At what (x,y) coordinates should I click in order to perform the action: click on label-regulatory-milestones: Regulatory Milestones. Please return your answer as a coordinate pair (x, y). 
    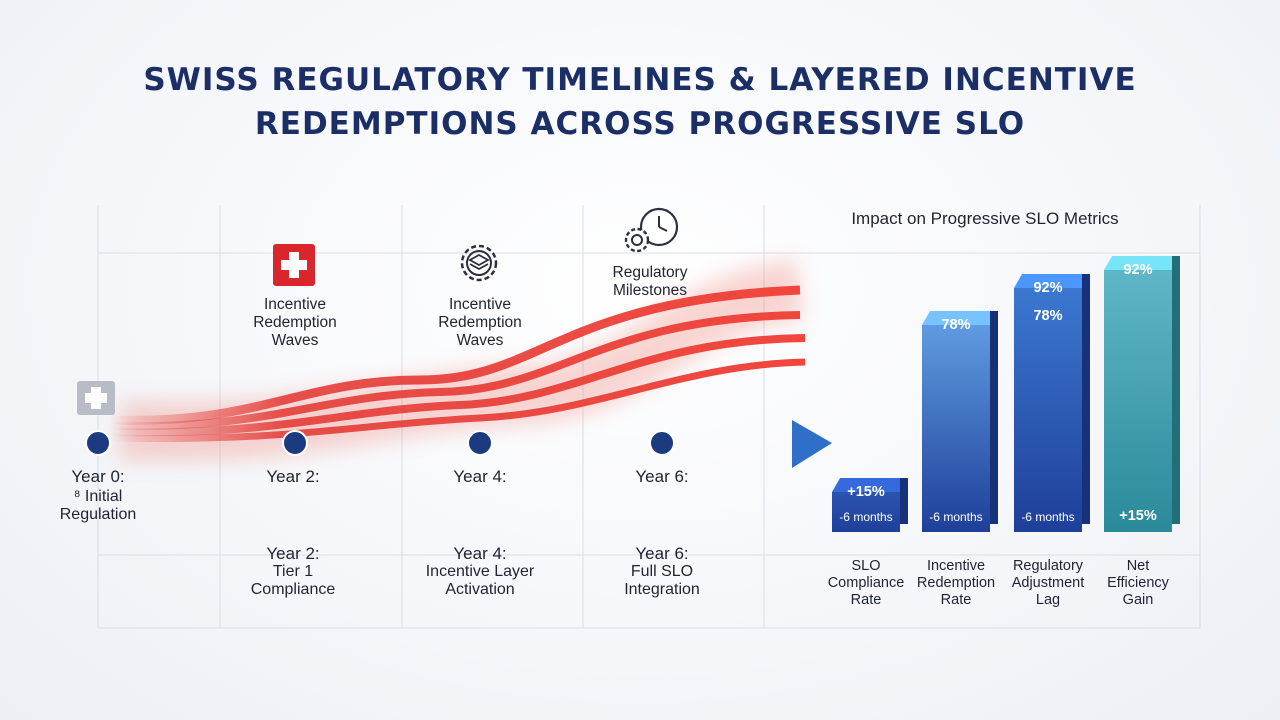
    Looking at the image, I should click on (650, 281).